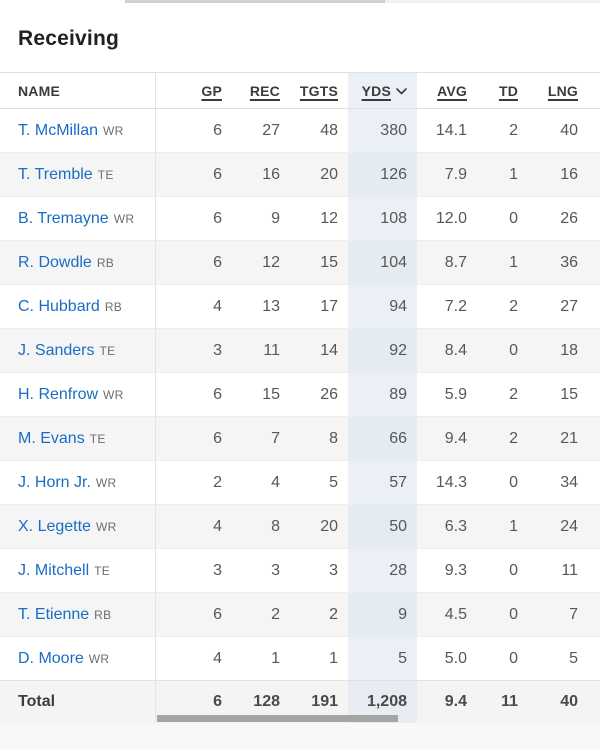  I want to click on cell-rec: 2, so click(261, 614).